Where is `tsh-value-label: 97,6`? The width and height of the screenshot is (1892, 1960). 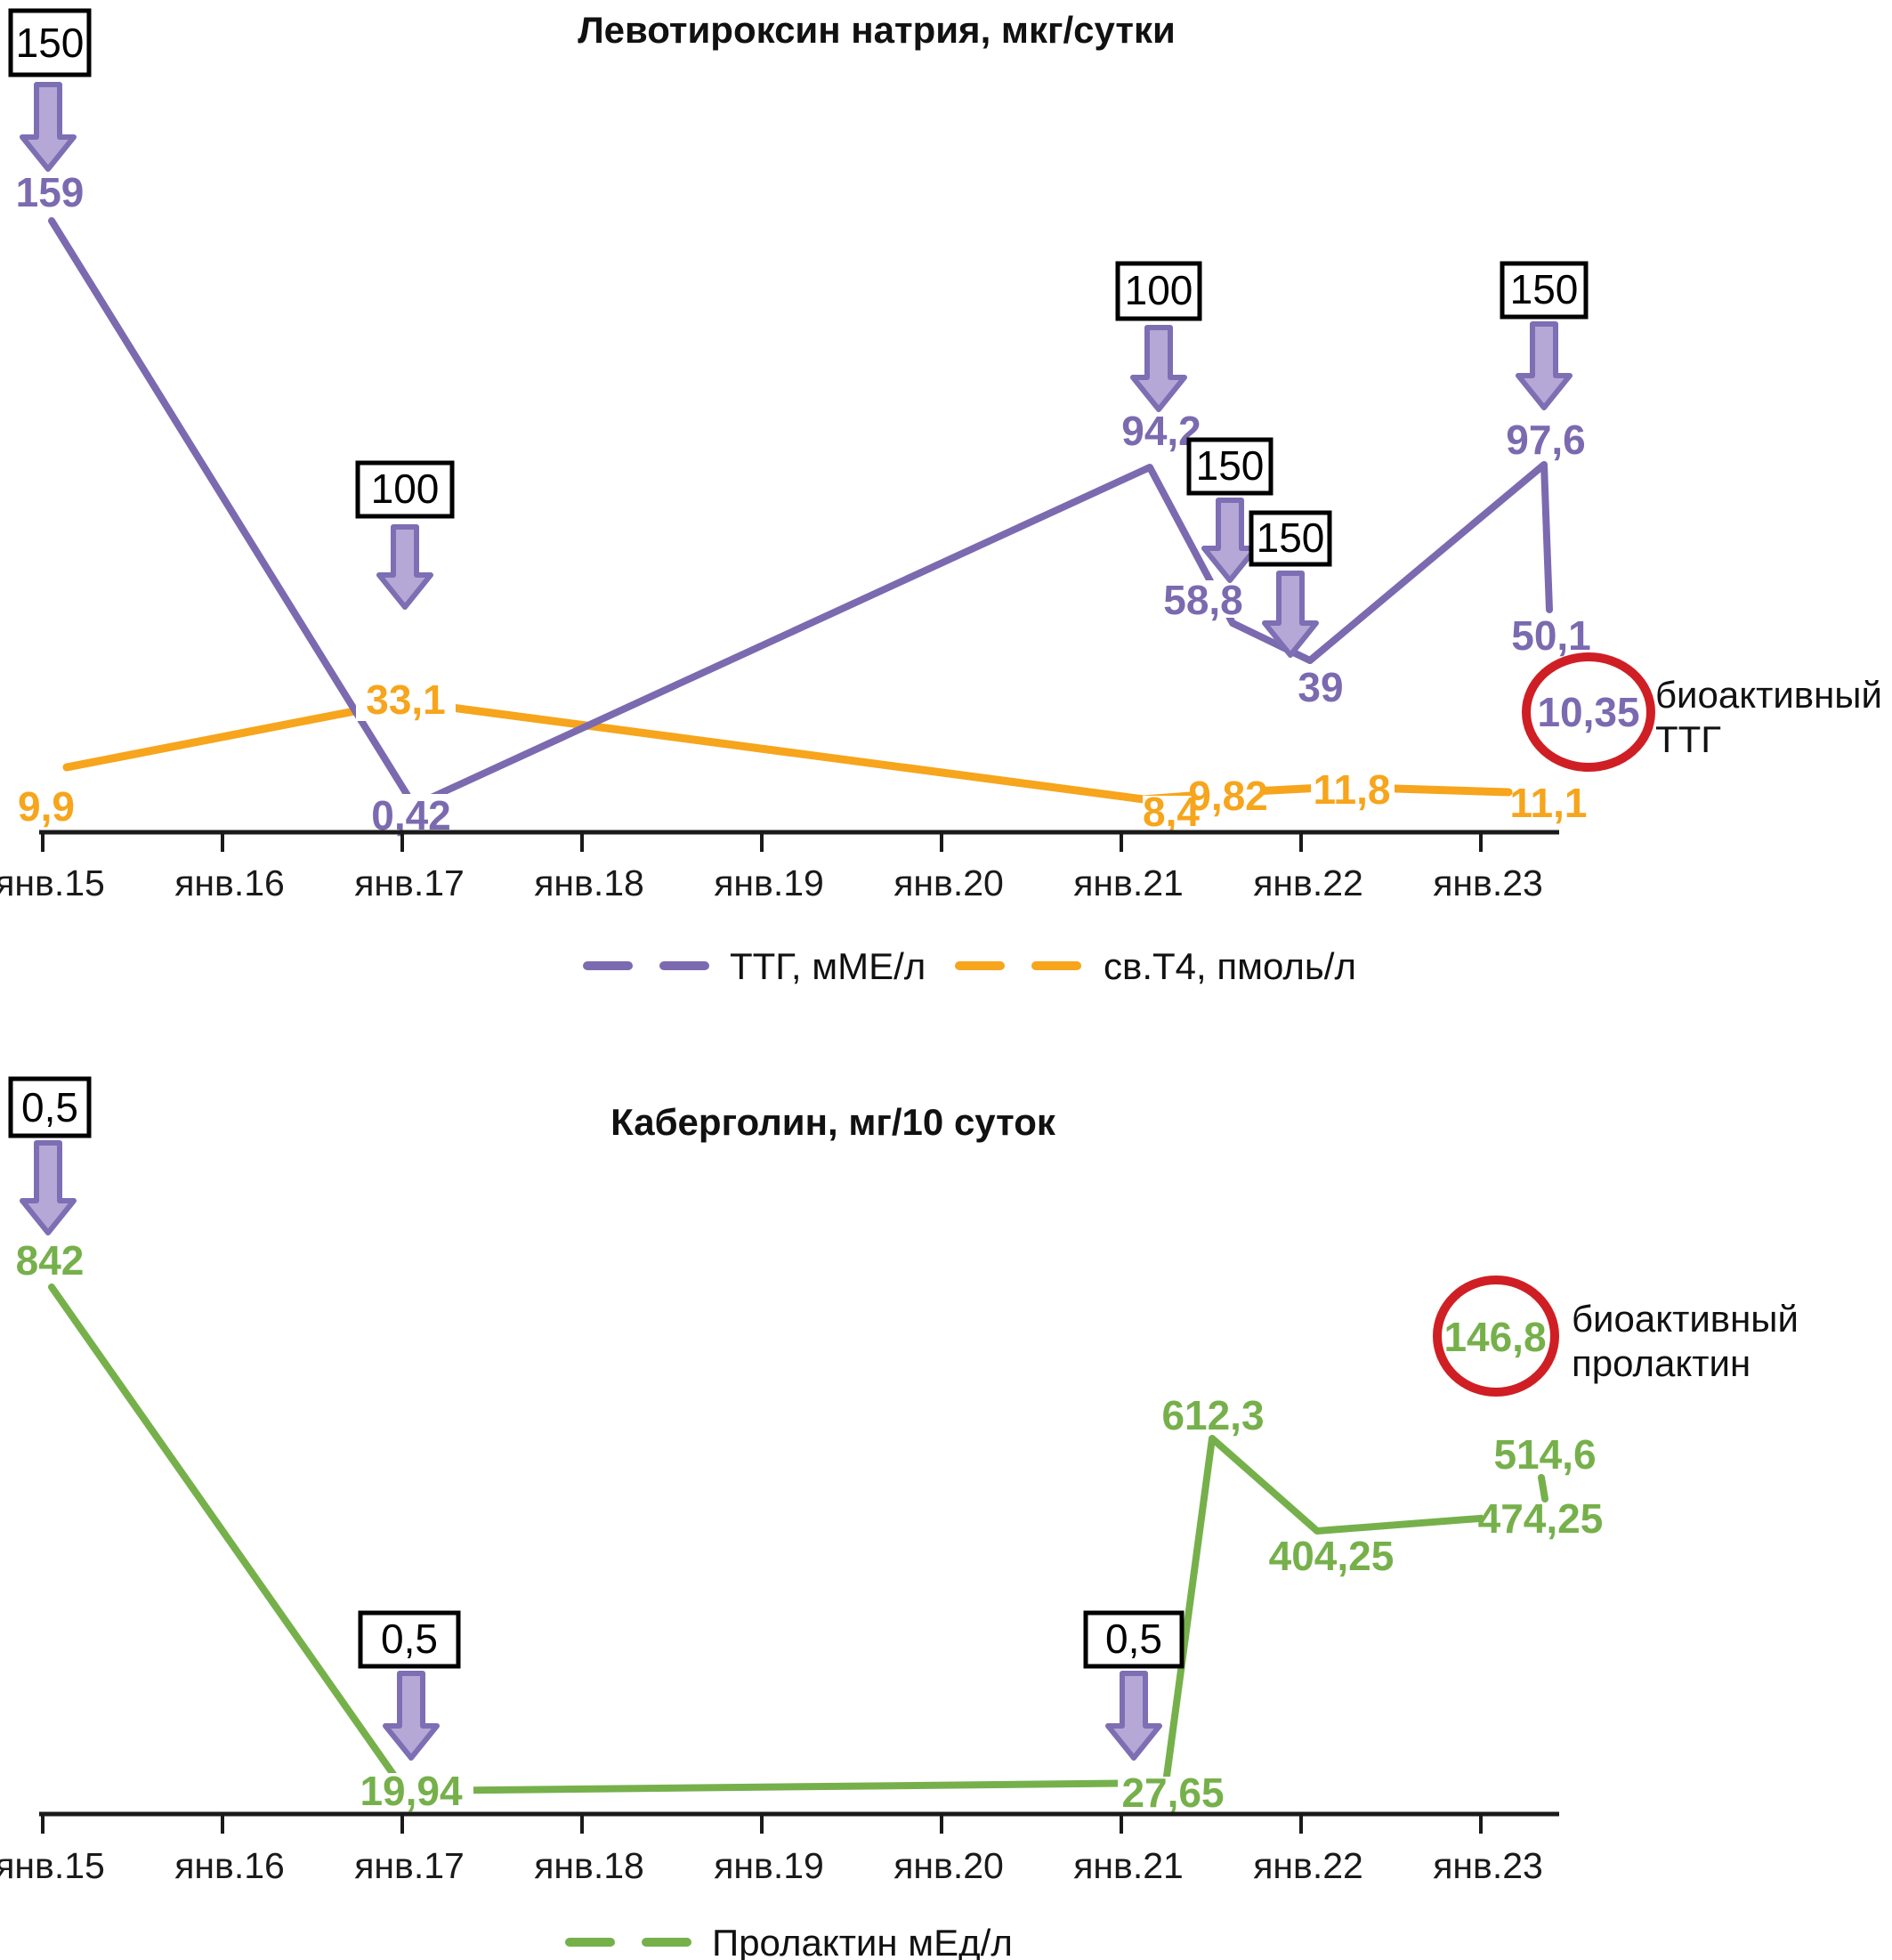 tsh-value-label: 97,6 is located at coordinates (1546, 440).